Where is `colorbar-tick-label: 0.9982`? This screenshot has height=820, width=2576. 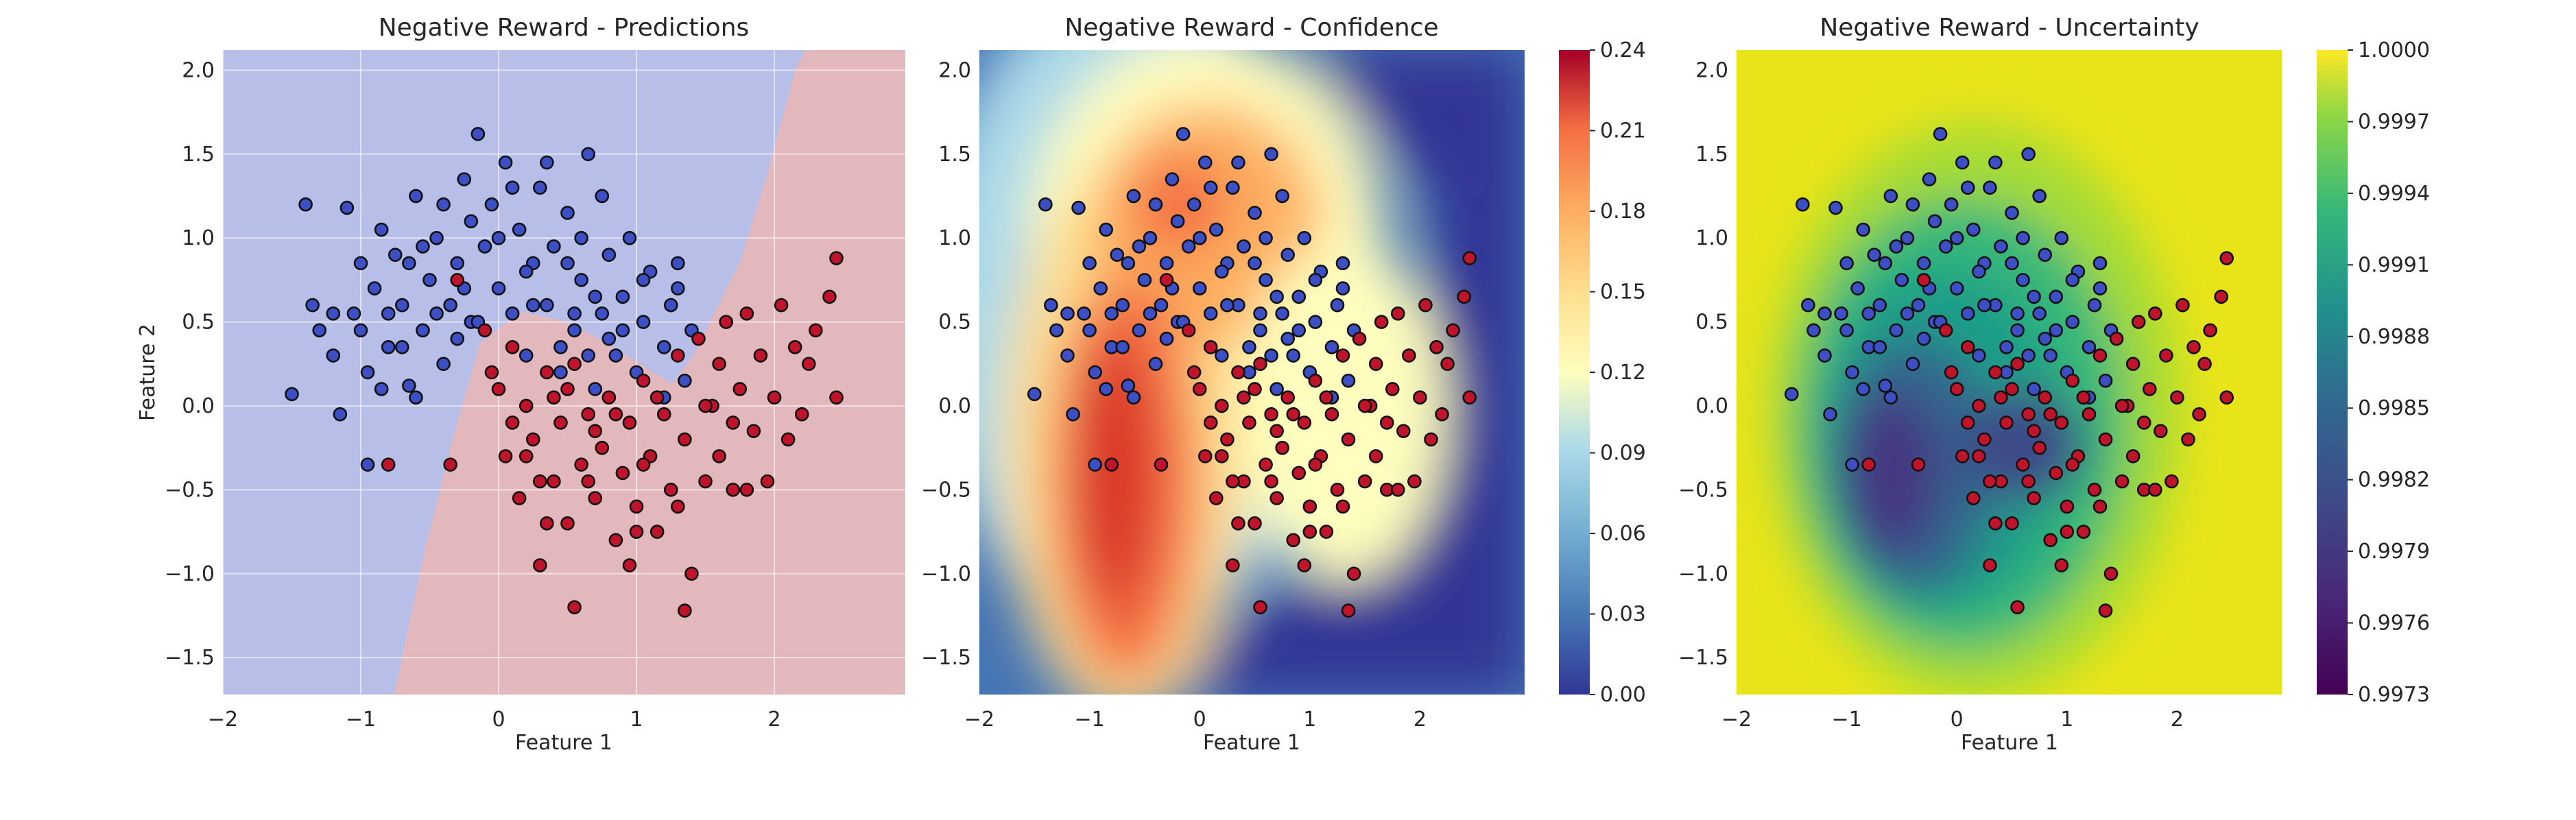
colorbar-tick-label: 0.9982 is located at coordinates (2394, 480).